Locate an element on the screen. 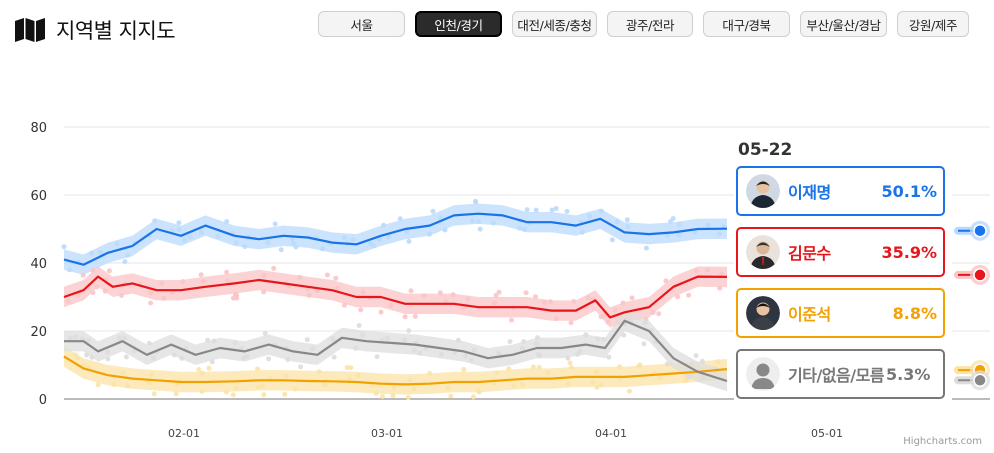 Image resolution: width=994 pixels, height=453 pixels. highcharts-credit: Highcharts.com is located at coordinates (942, 441).